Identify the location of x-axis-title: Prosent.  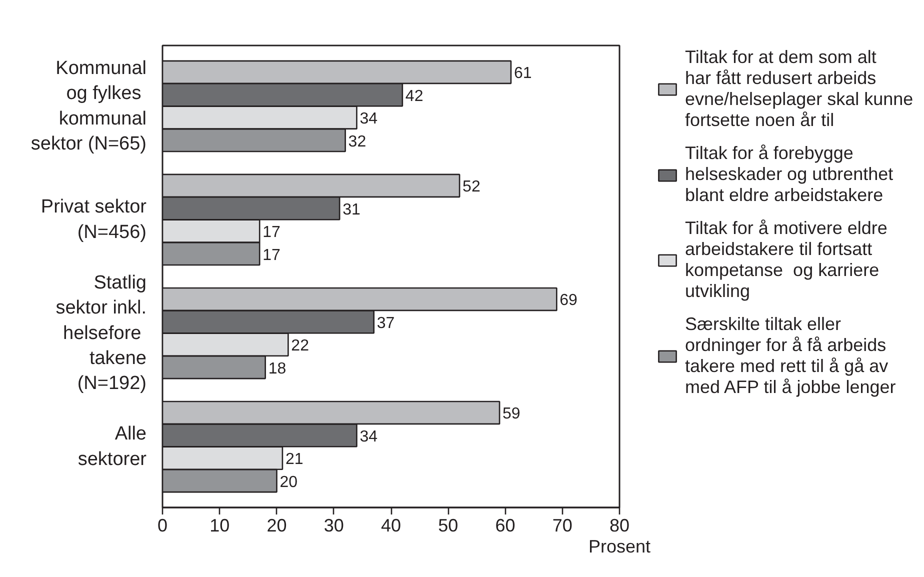
(619, 546).